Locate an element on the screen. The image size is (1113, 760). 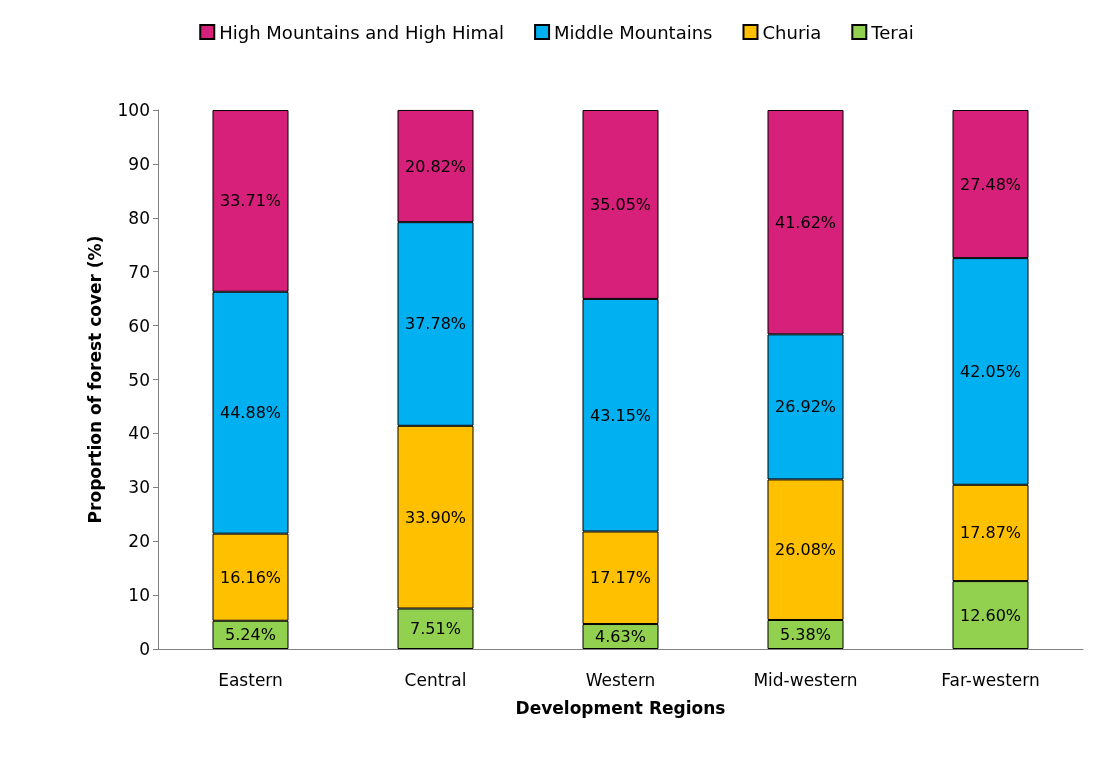
y-tick-label: 90 is located at coordinates (139, 163).